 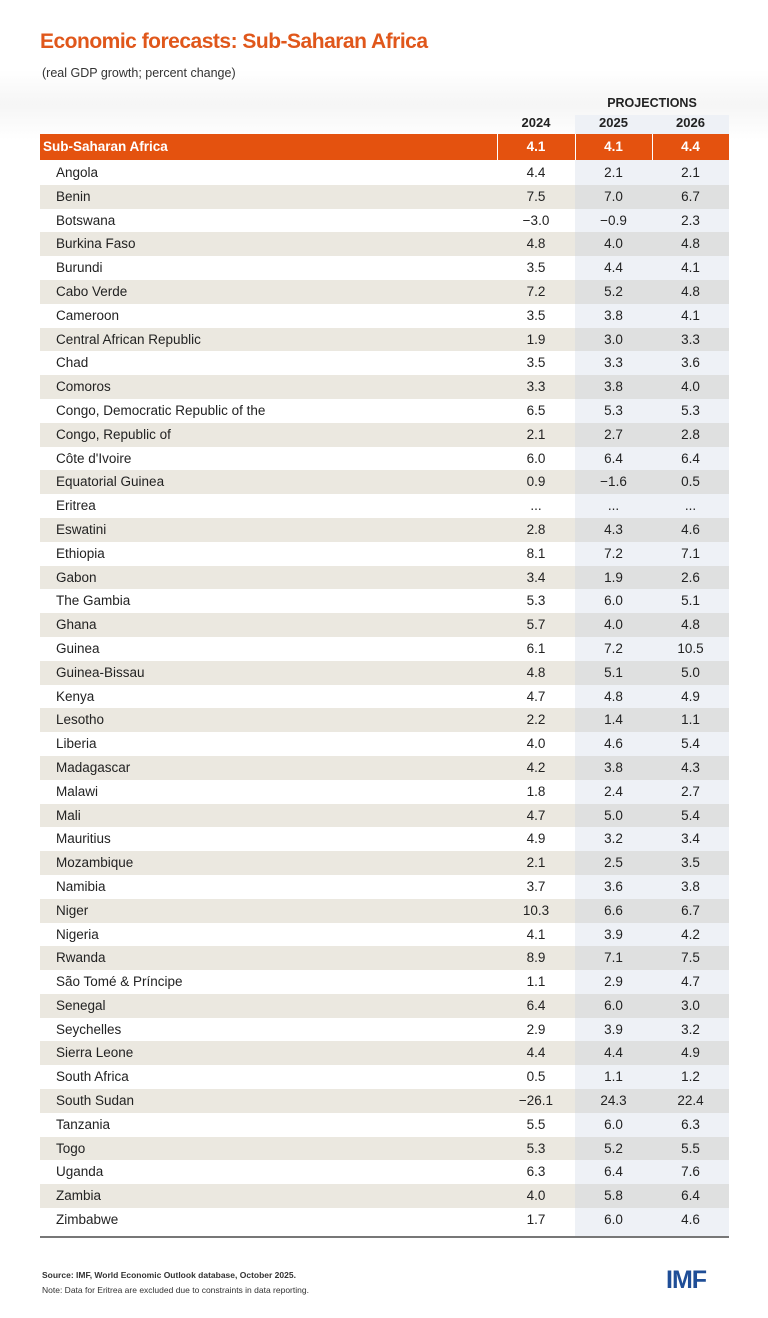 I want to click on country-name: Mozambique, so click(x=95, y=863).